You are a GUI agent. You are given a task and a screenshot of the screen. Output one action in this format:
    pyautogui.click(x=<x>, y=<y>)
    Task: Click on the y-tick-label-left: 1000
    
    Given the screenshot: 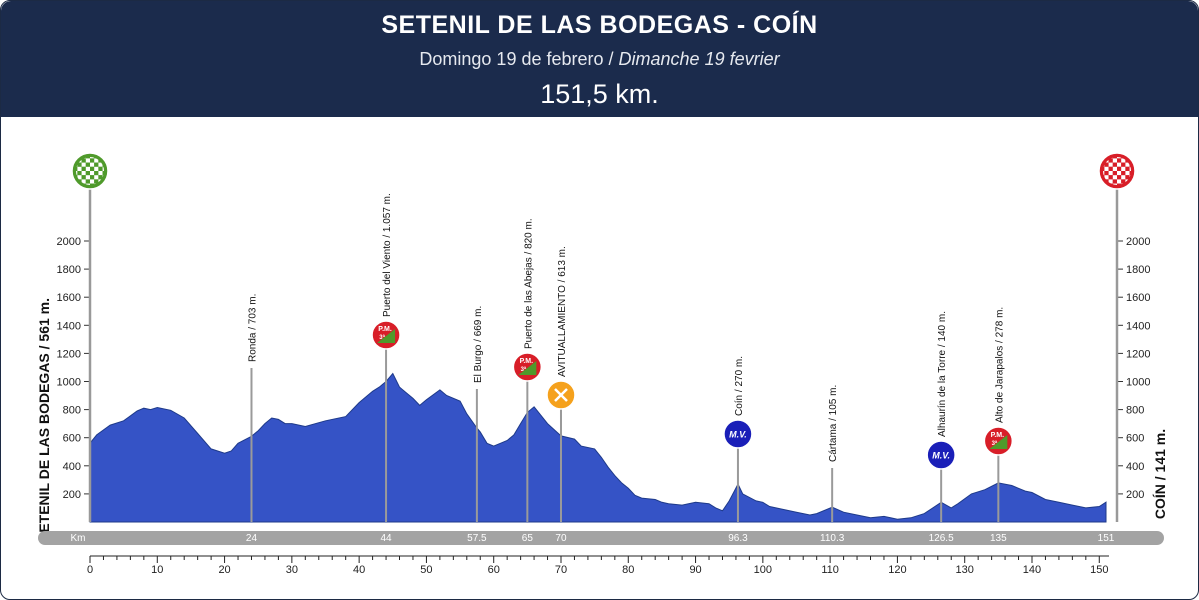 What is the action you would take?
    pyautogui.click(x=69, y=383)
    